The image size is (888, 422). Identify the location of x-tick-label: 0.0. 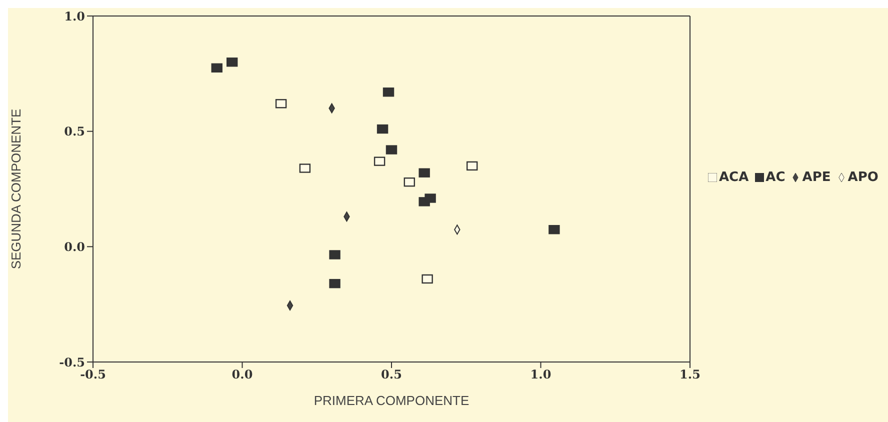
(242, 375).